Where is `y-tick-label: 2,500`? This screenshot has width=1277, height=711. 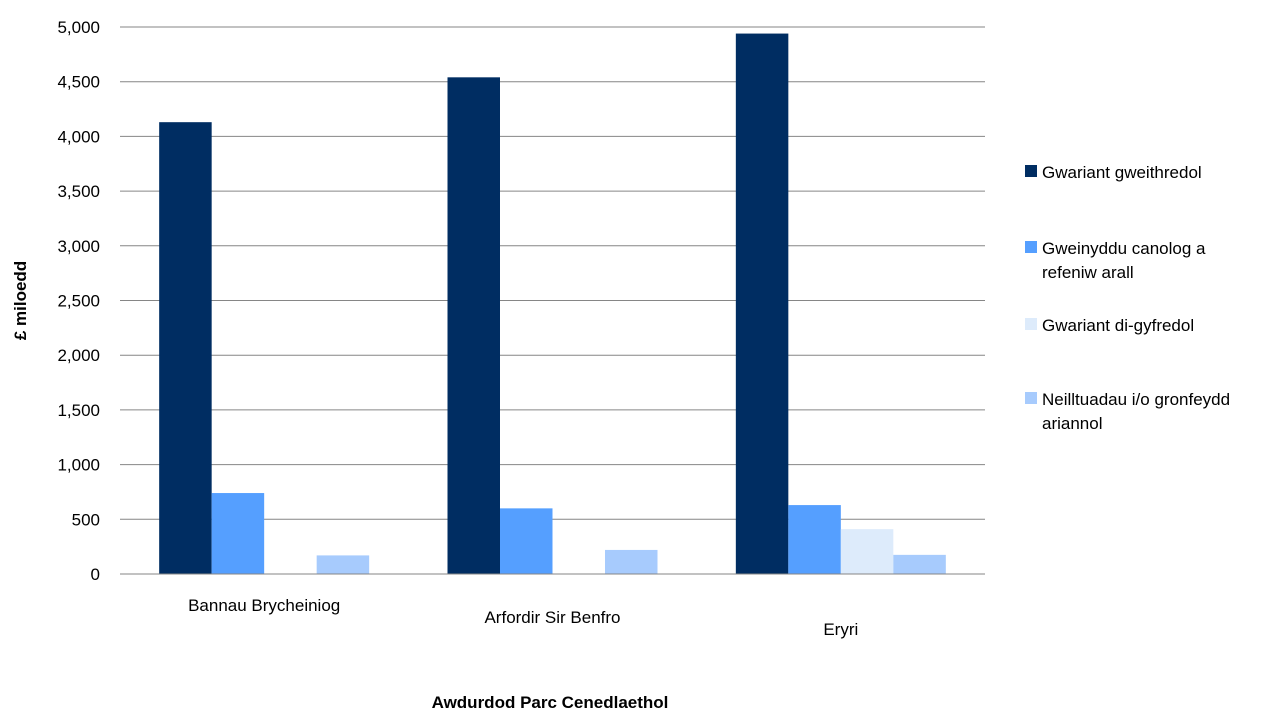
y-tick-label: 2,500 is located at coordinates (78, 301).